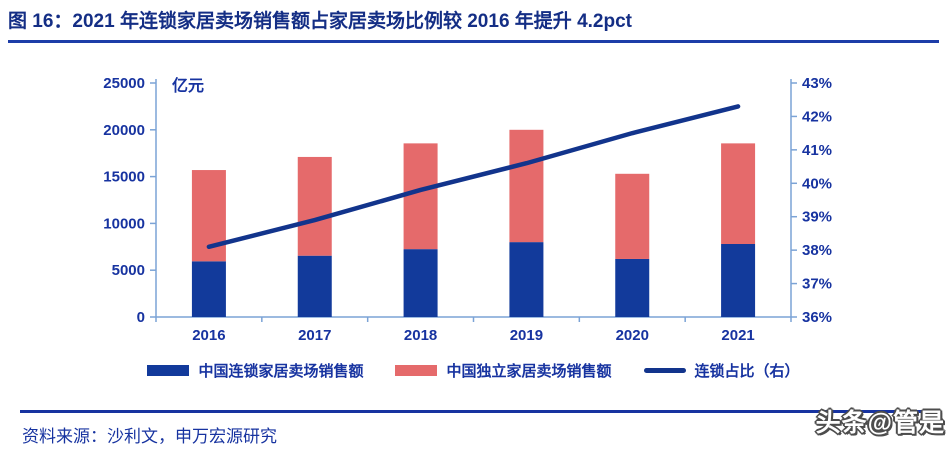 The height and width of the screenshot is (450, 947). What do you see at coordinates (314, 286) in the screenshot?
I see `bar-segment-chain-2017` at bounding box center [314, 286].